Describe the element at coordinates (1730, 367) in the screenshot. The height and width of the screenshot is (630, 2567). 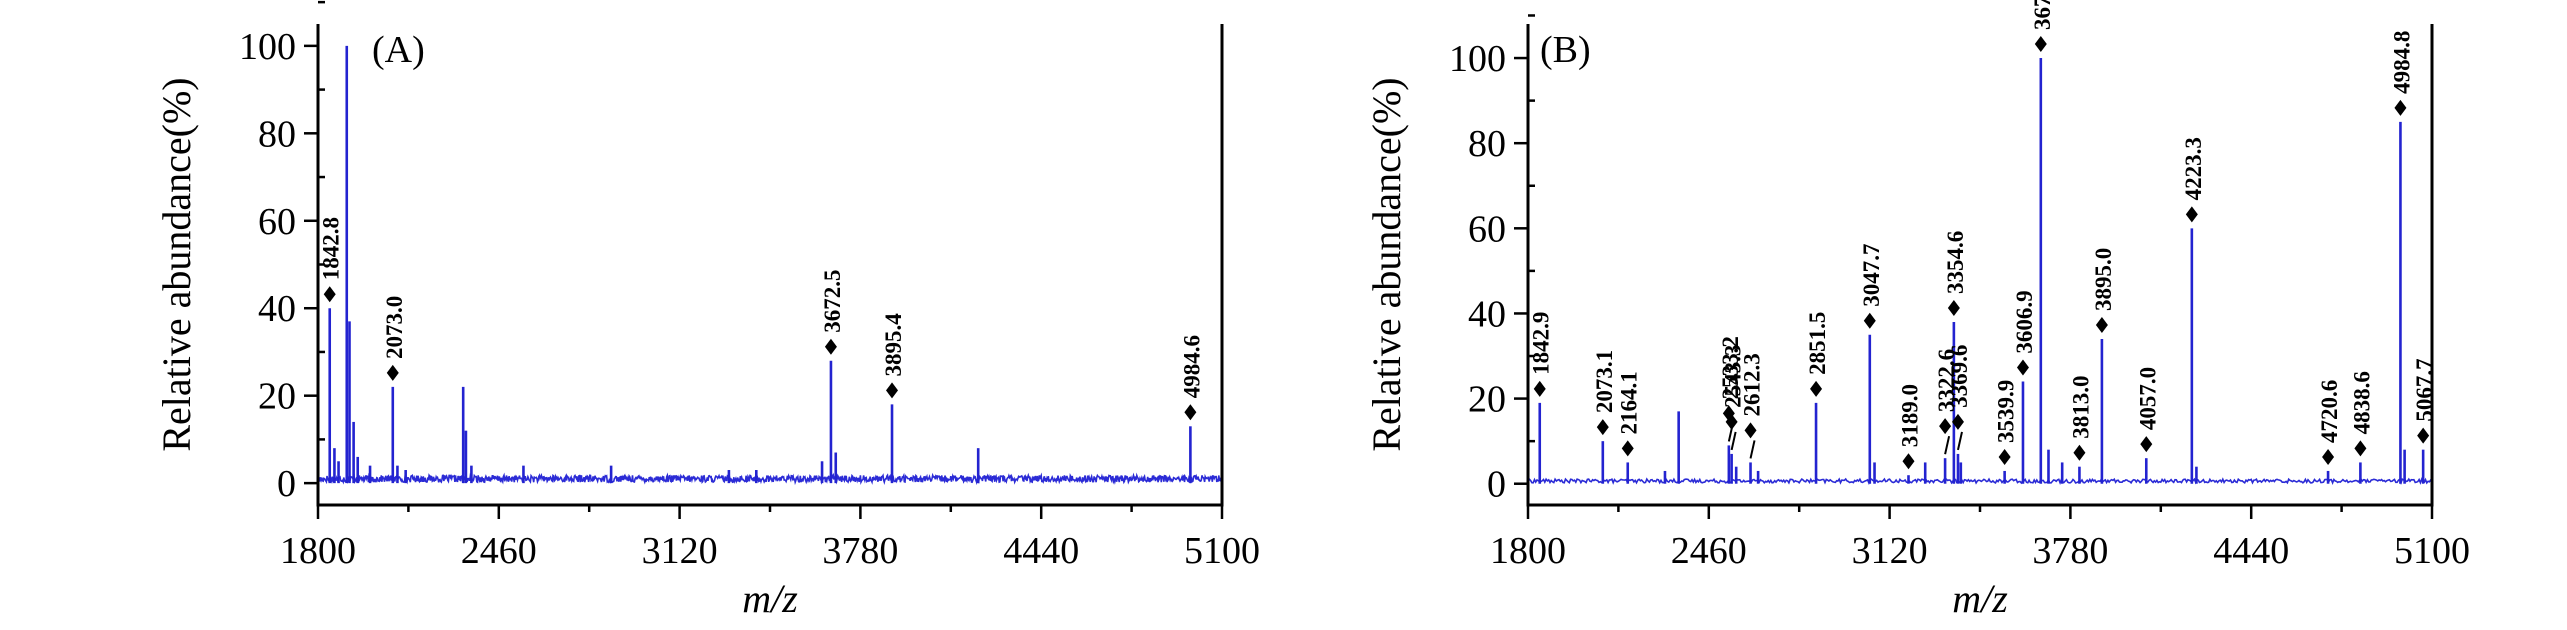
I see `peak-label: 2533.2` at that location.